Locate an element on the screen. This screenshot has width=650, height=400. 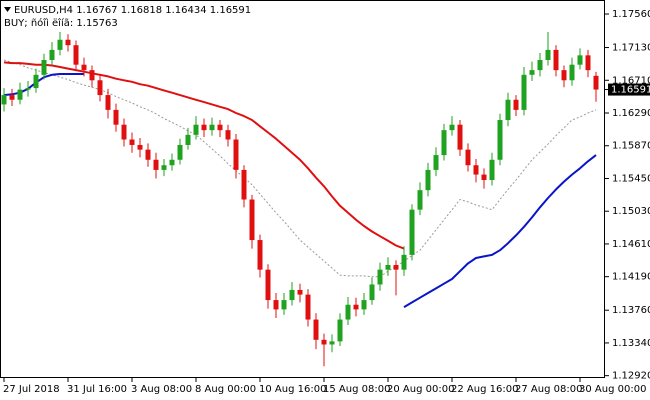
x-tick-label: 30 Aug 00:00 is located at coordinates (612, 389).